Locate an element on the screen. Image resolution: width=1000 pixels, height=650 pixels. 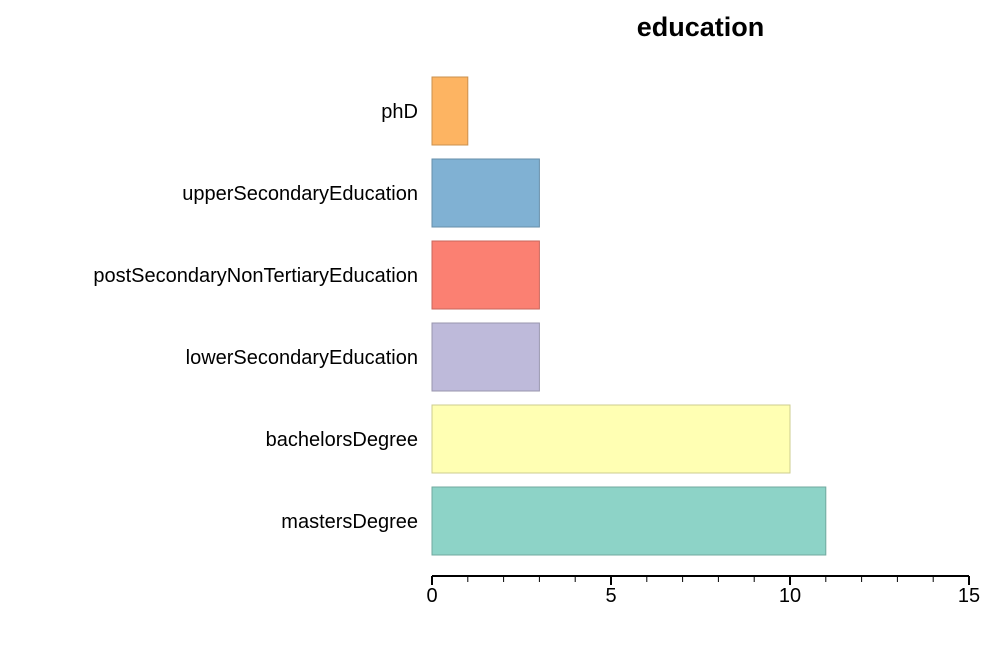
category-label: lowerSecondaryEducation is located at coordinates (302, 358).